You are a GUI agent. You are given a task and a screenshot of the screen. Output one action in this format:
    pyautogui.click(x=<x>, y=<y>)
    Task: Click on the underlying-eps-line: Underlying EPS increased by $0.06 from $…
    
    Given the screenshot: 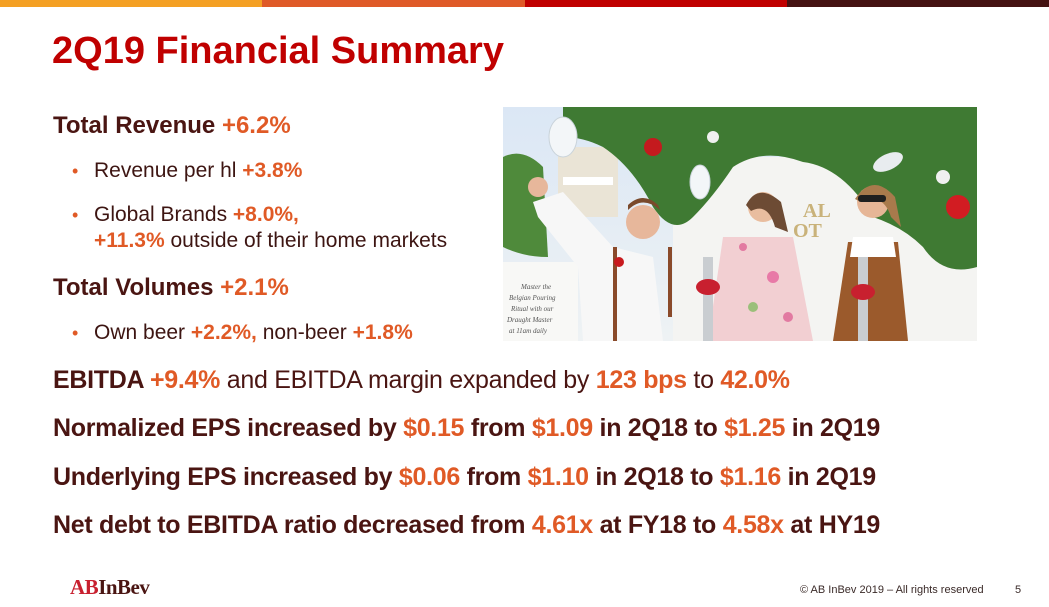 What is the action you would take?
    pyautogui.click(x=464, y=477)
    